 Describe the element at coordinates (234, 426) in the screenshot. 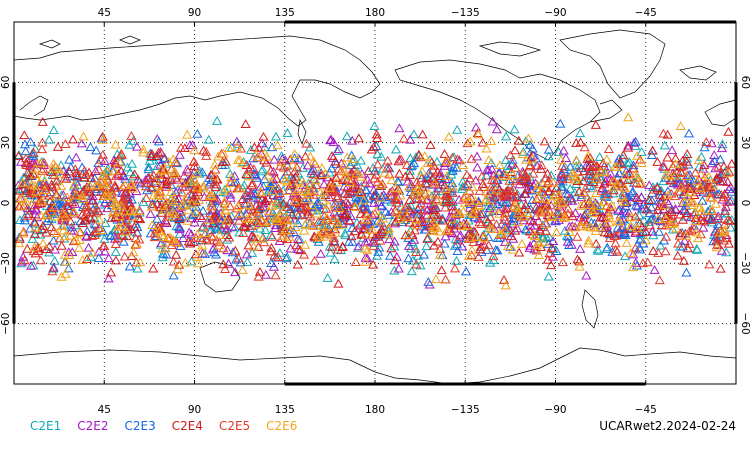

I see `legend-item: C2E5` at that location.